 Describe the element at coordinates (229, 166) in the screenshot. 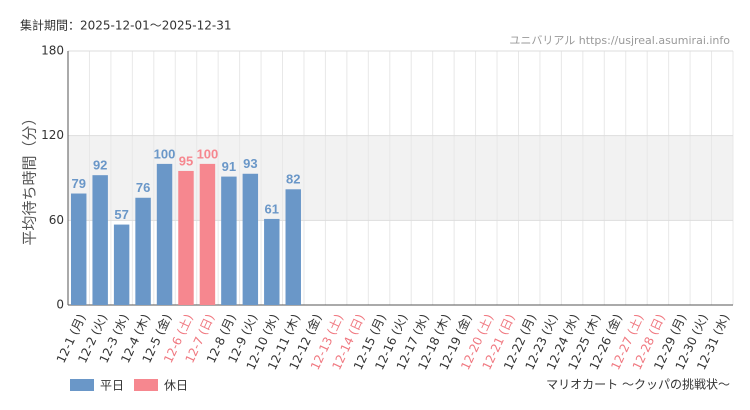

I see `value-label: 91` at that location.